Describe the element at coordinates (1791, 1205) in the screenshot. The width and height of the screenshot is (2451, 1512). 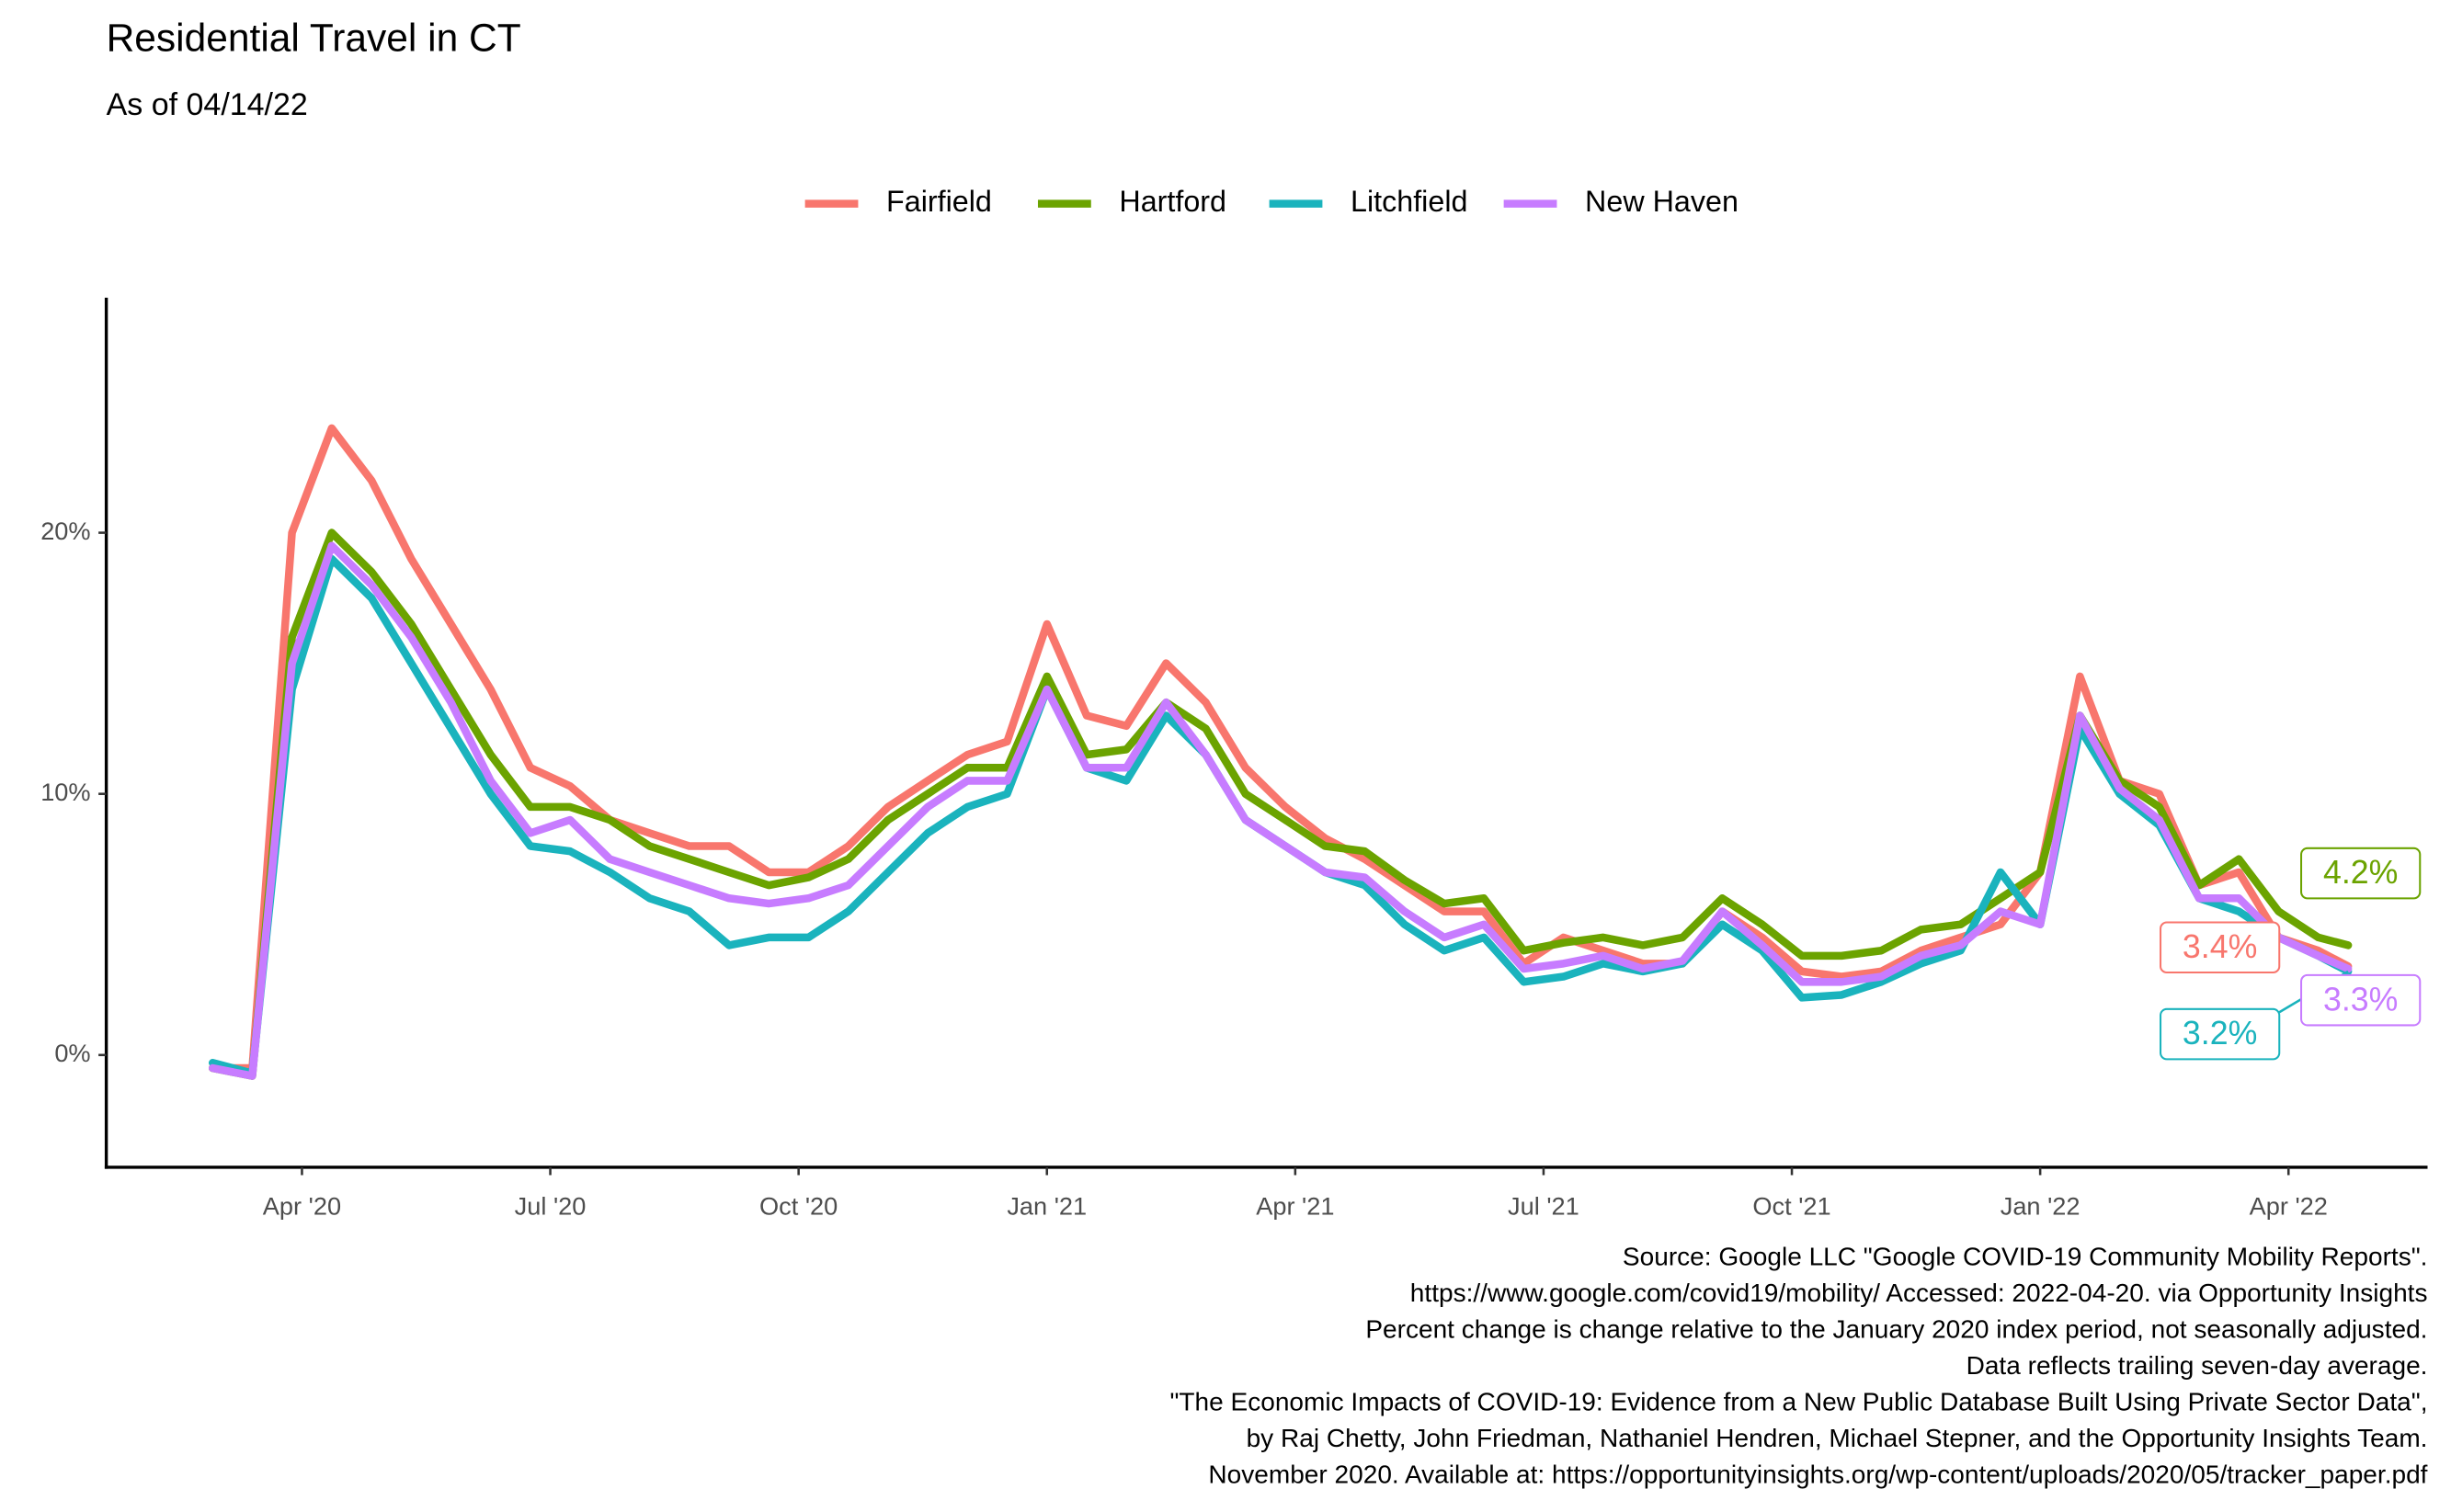
I see `x-tick-label: Oct '21` at that location.